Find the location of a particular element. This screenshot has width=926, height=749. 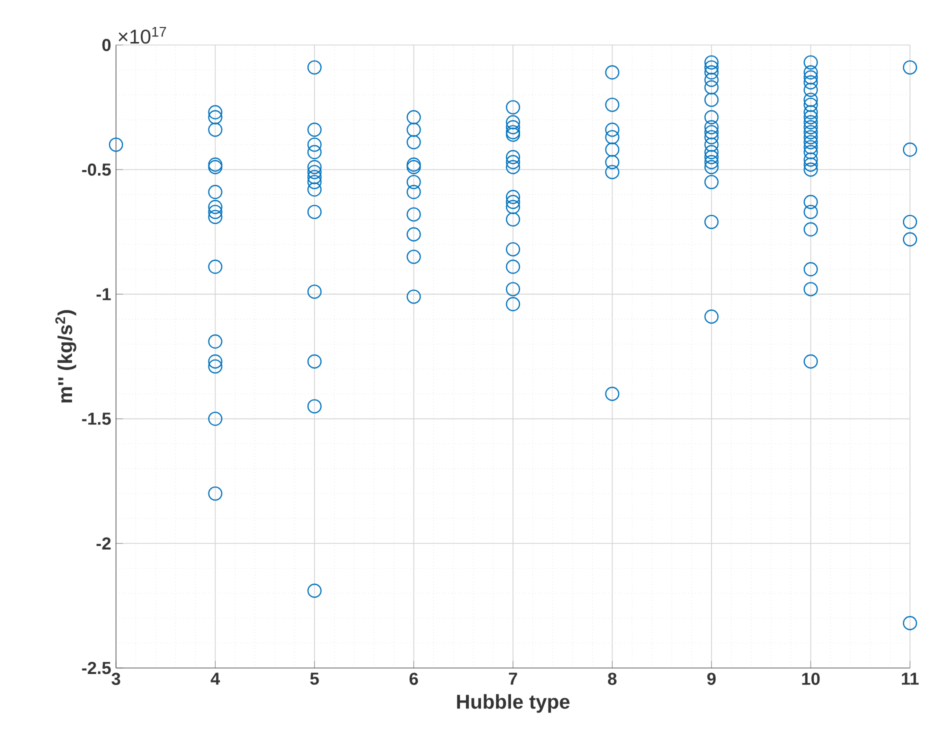

x-tick-label: 4 is located at coordinates (215, 678).